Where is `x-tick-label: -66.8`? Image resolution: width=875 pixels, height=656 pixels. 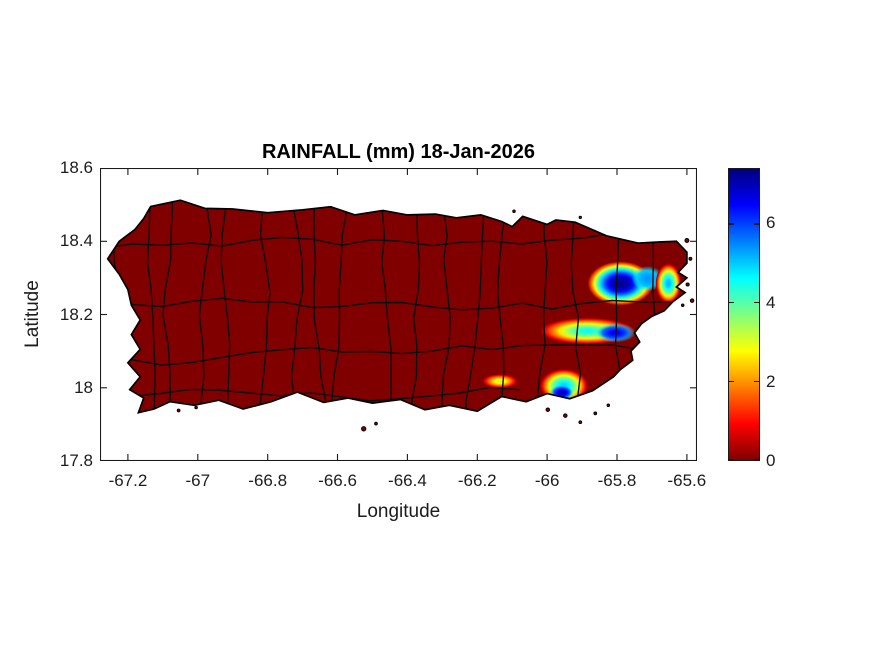
x-tick-label: -66.8 is located at coordinates (268, 480).